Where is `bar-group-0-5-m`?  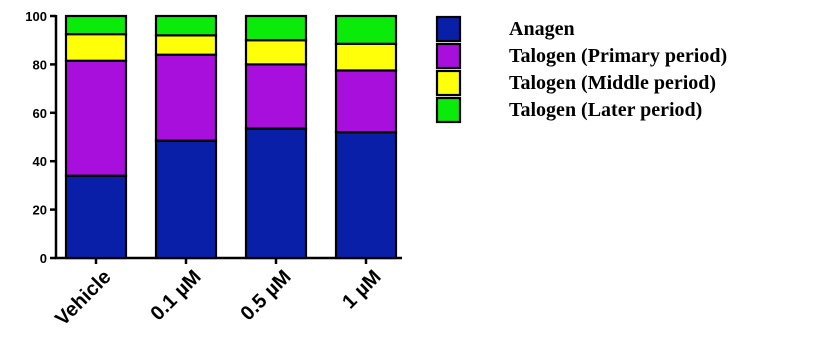 bar-group-0-5-m is located at coordinates (276, 137).